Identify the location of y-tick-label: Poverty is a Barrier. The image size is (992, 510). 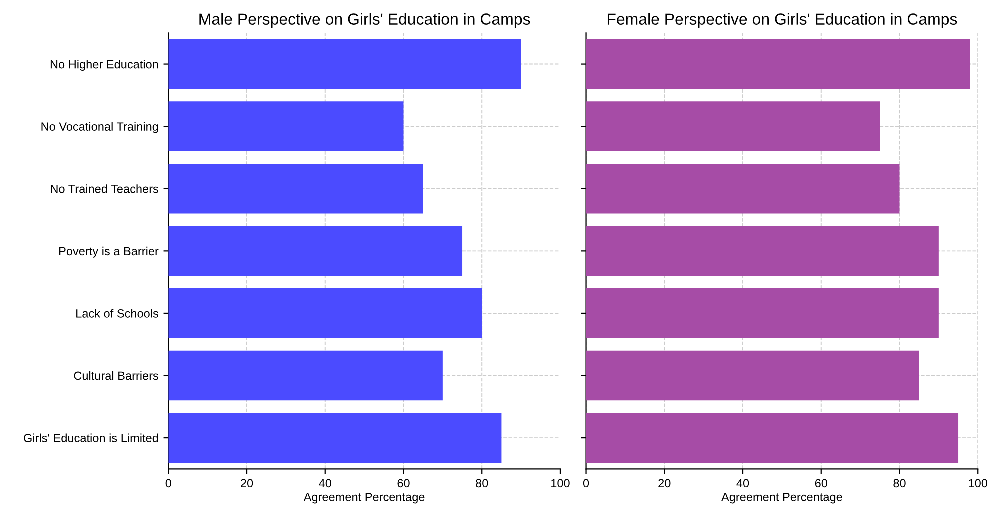
(109, 252).